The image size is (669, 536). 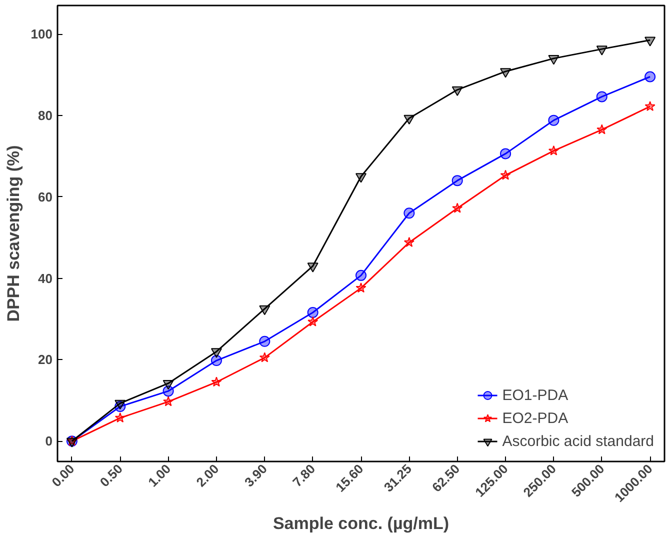 What do you see at coordinates (578, 441) in the screenshot?
I see `legend-label: Ascorbic acid standard` at bounding box center [578, 441].